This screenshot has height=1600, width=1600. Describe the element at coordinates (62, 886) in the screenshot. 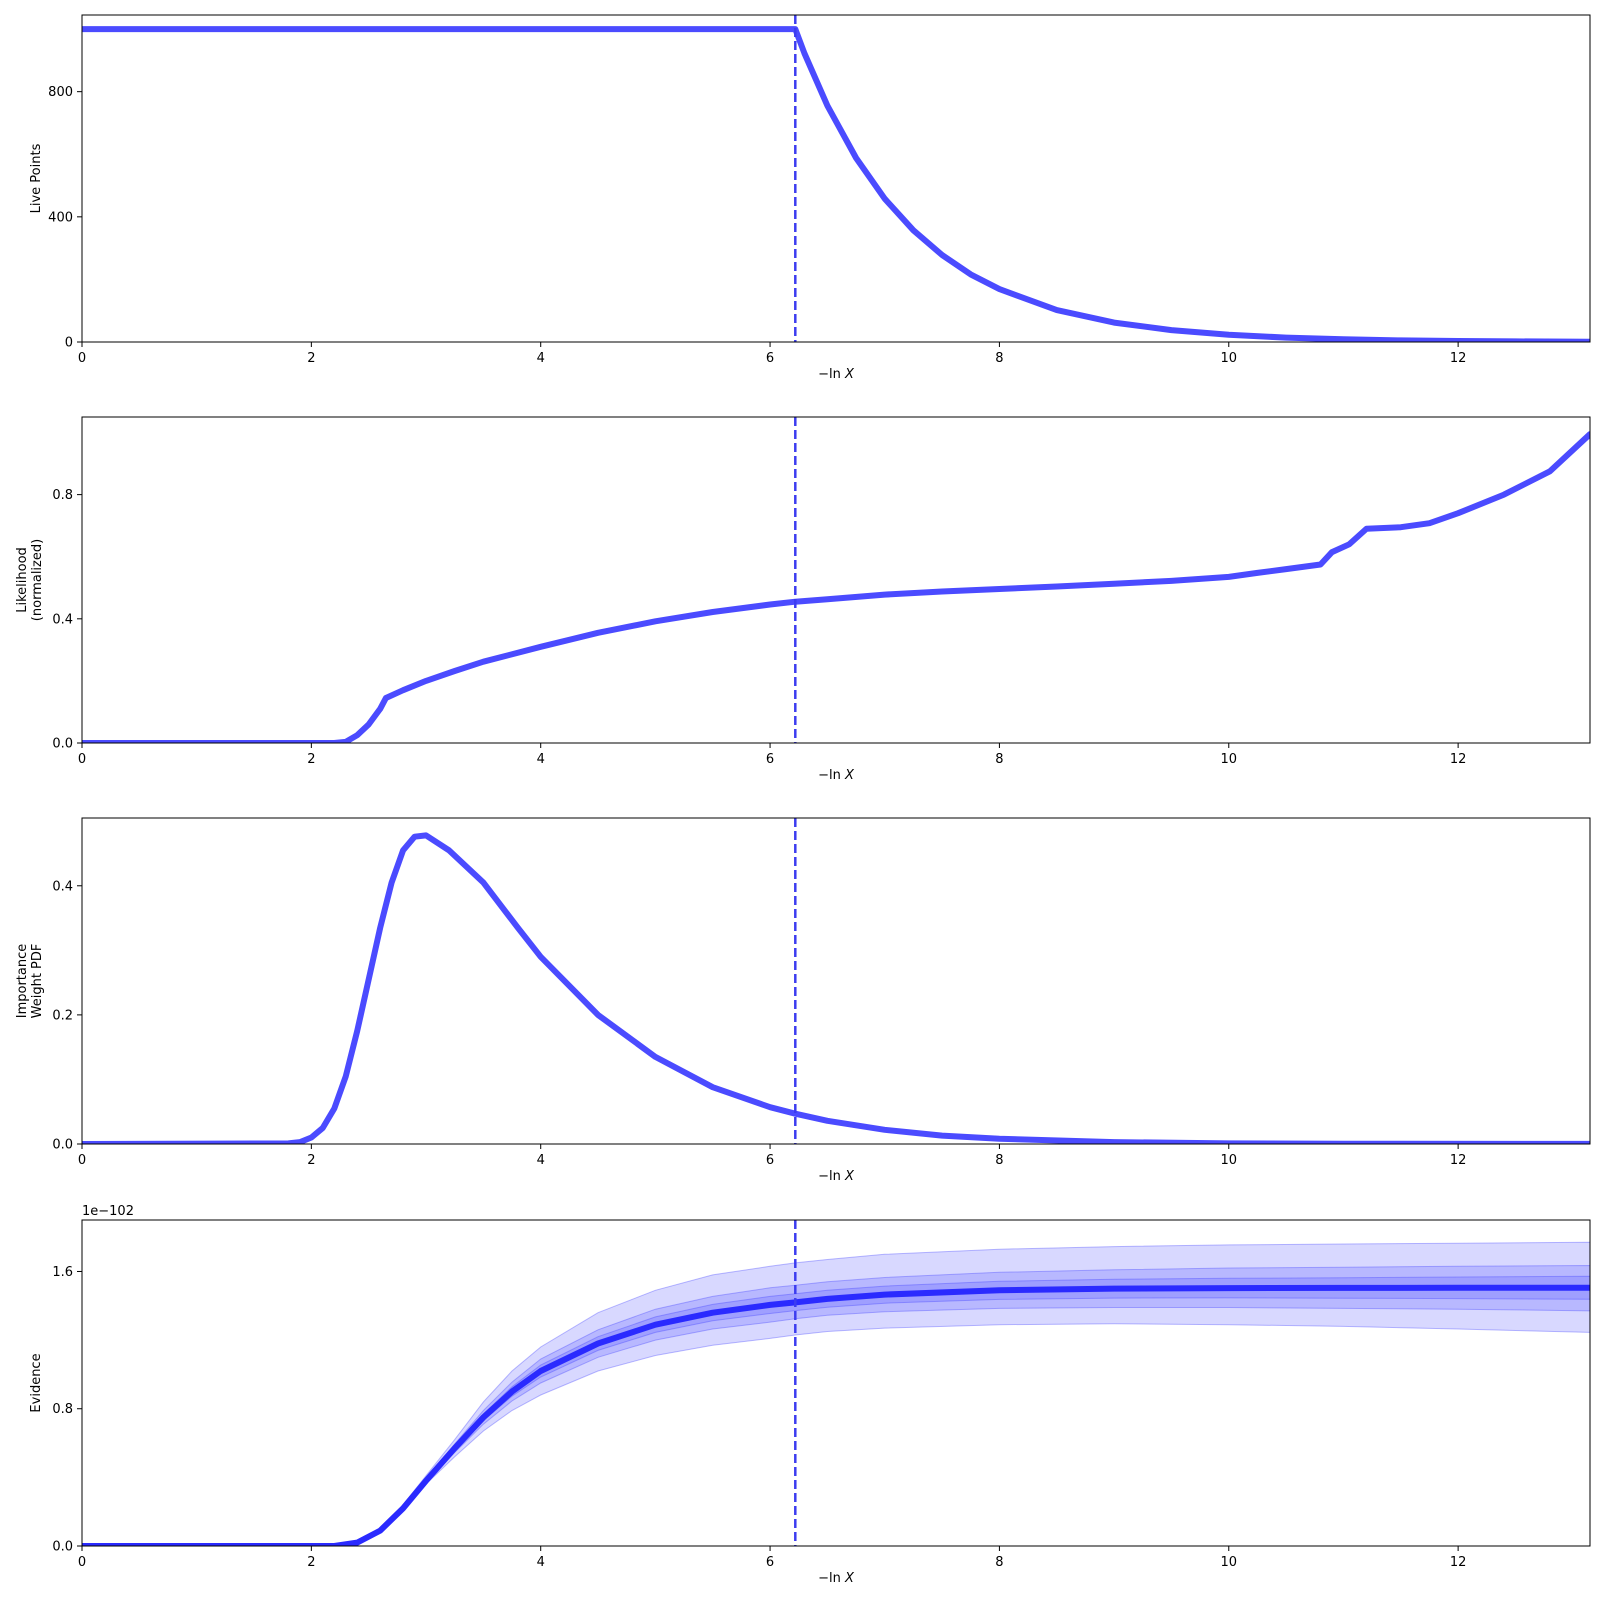

I see `importance-weight-y-tick-label: 0.4` at that location.